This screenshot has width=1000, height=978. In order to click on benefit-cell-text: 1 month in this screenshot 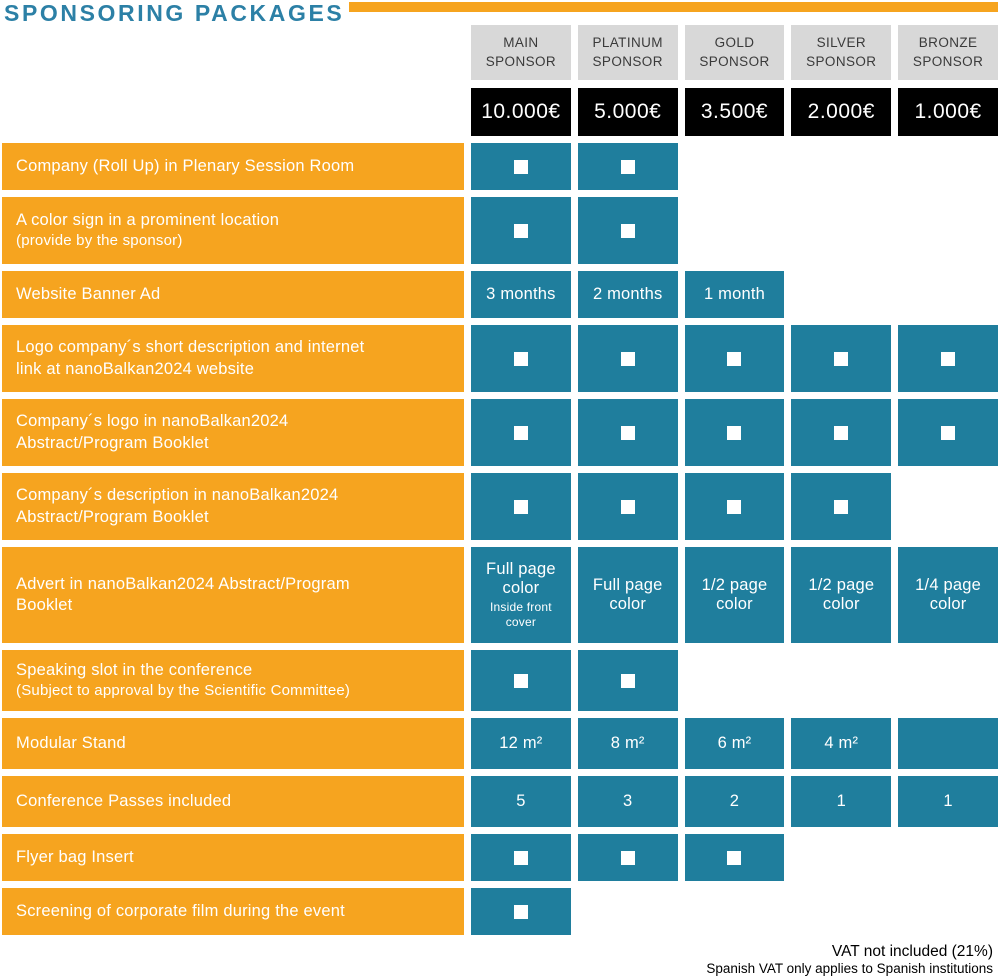, I will do `click(734, 293)`.